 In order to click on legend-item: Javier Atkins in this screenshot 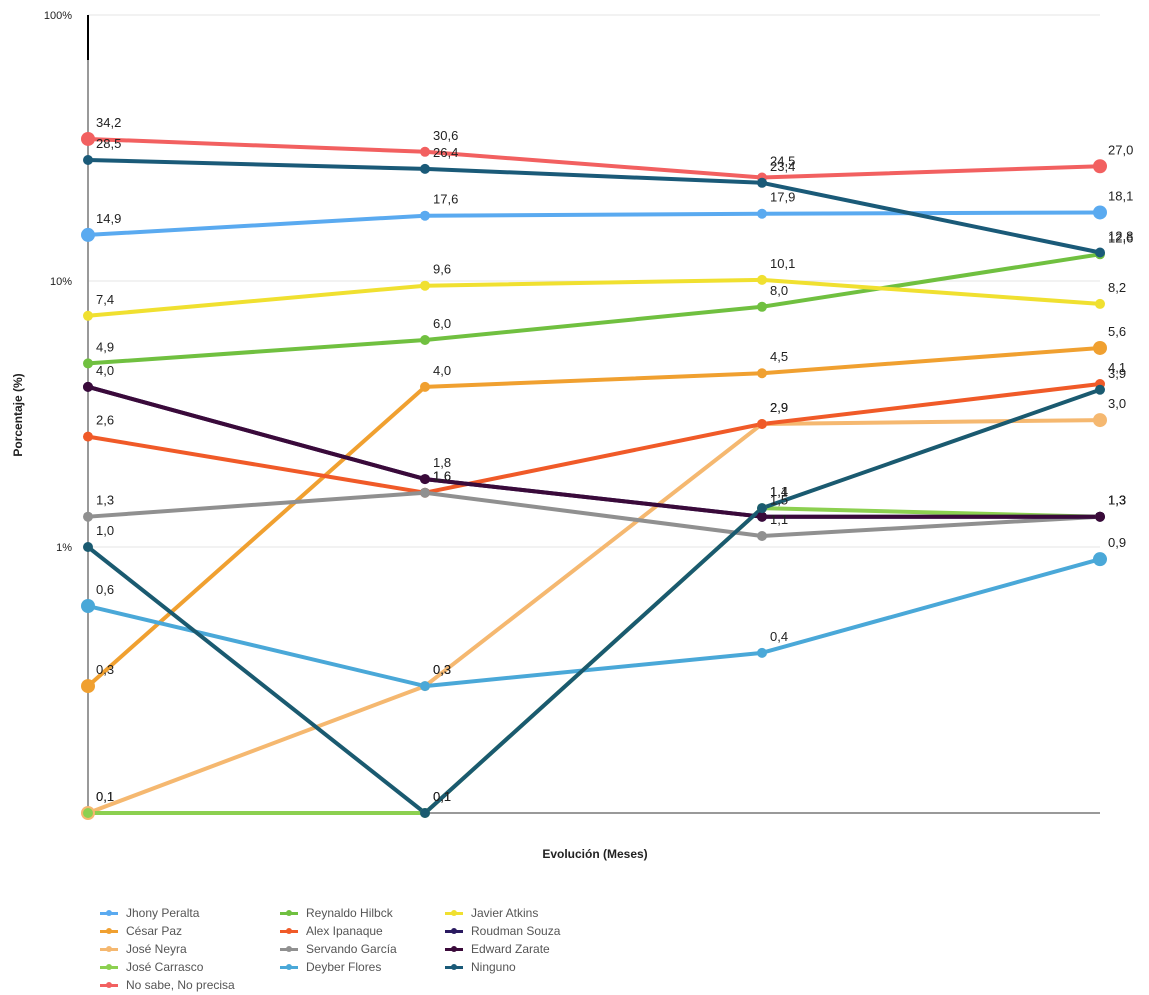, I will do `click(502, 913)`.